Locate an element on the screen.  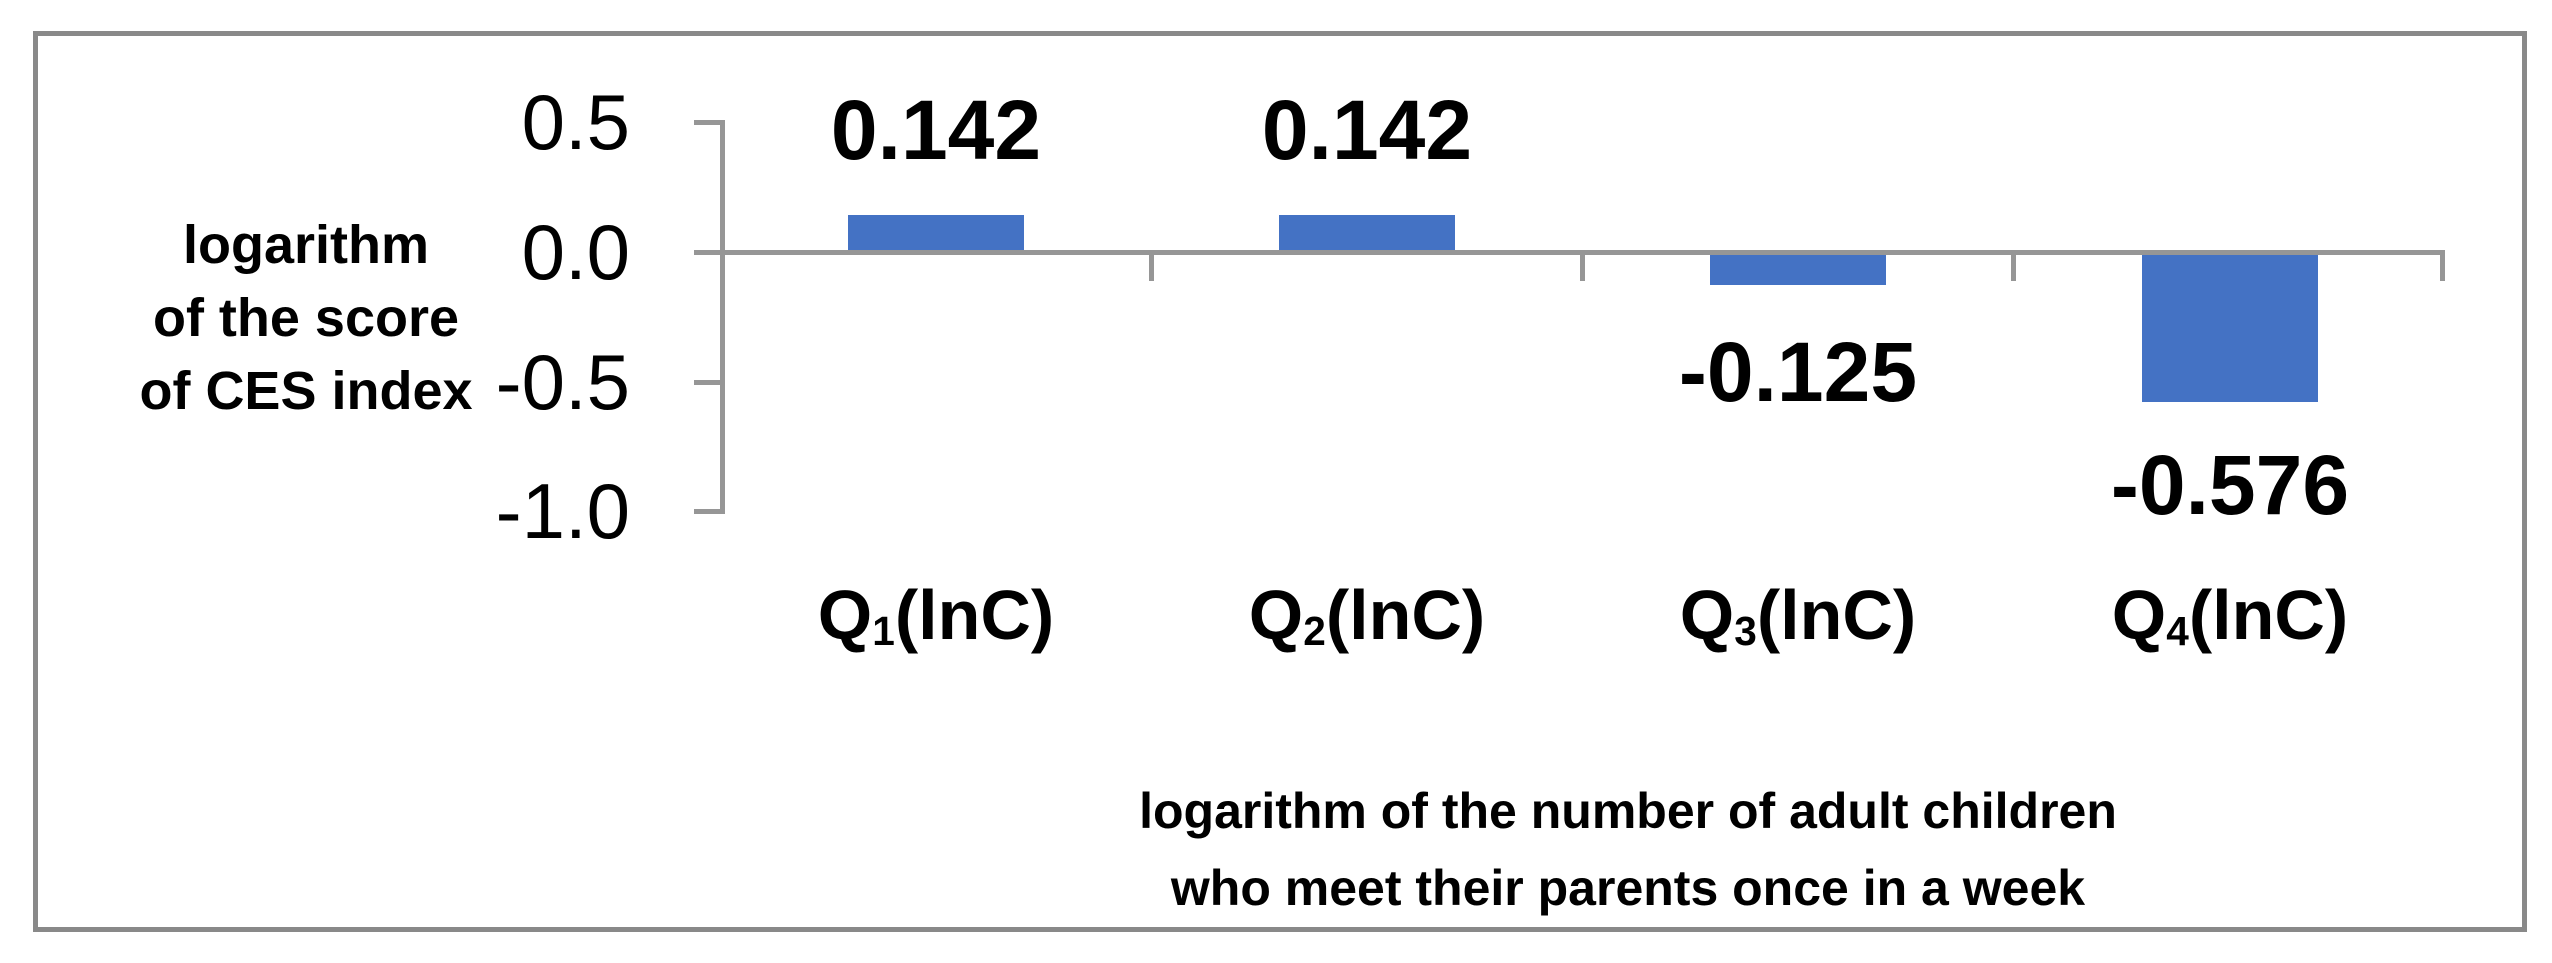
category-q4-base: Q is located at coordinates (2139, 615).